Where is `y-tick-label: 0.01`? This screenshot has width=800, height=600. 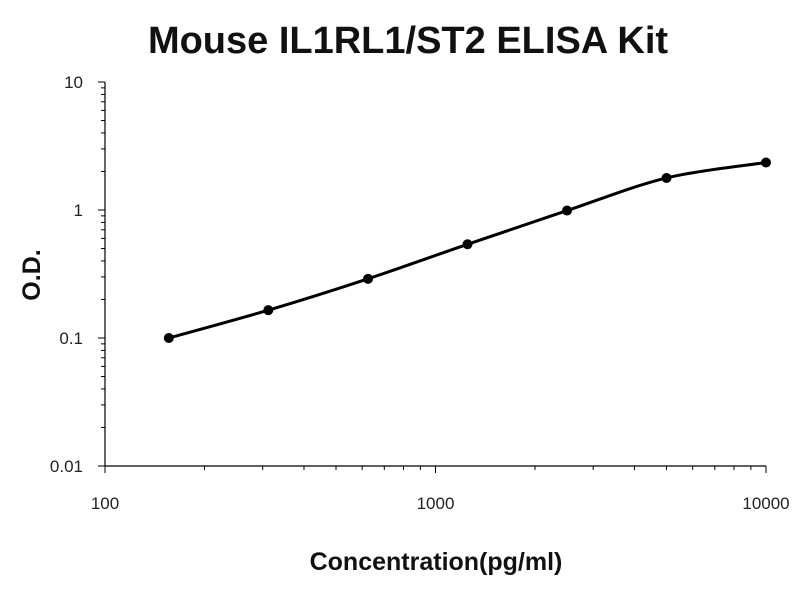
y-tick-label: 0.01 is located at coordinates (66, 466).